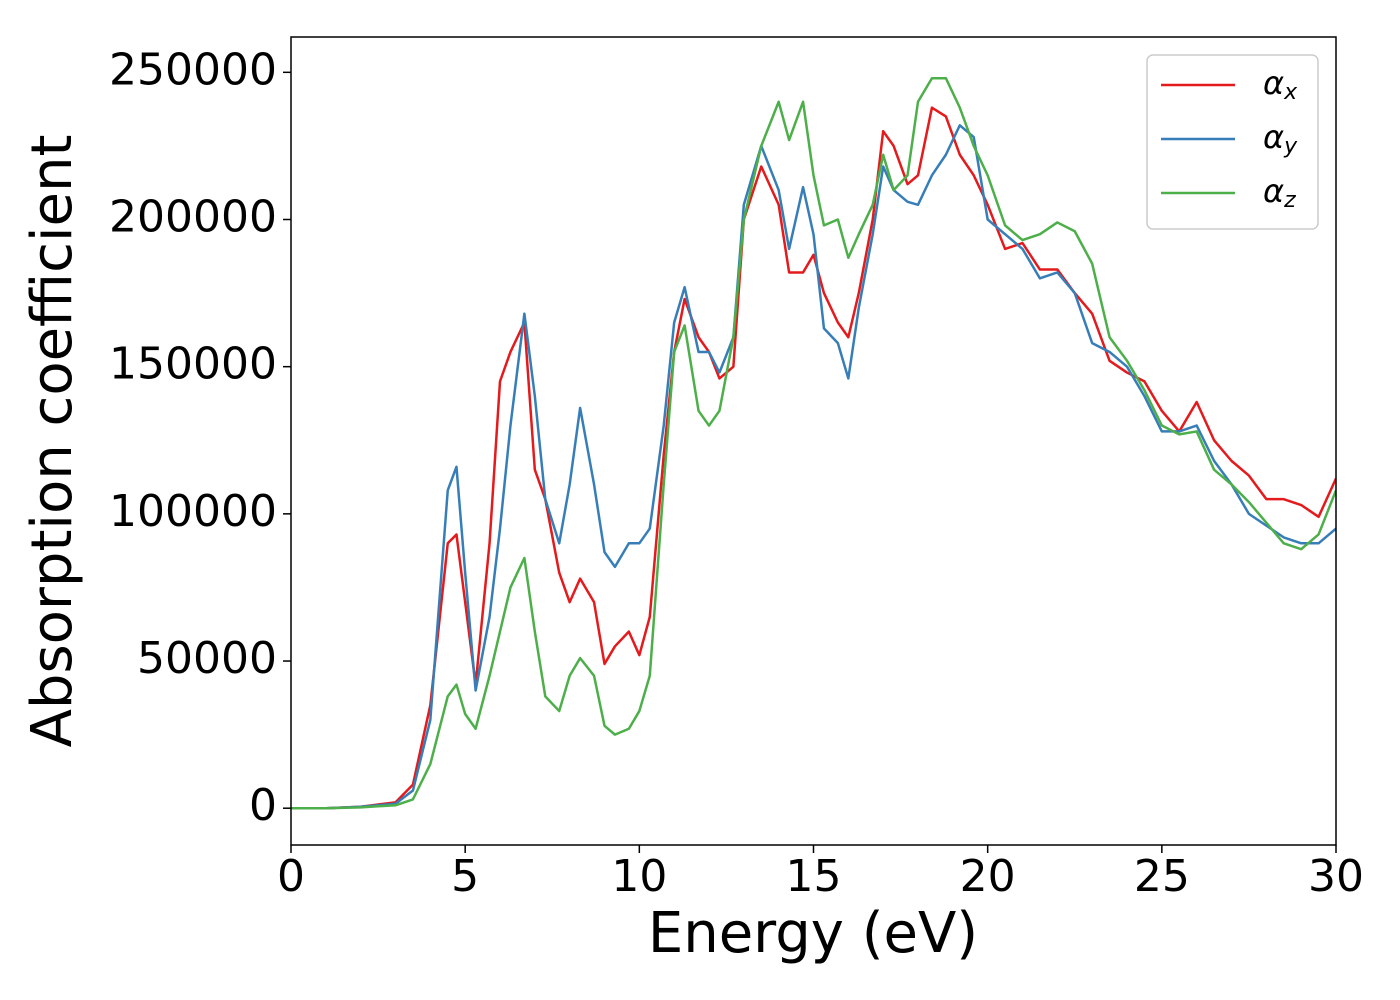  What do you see at coordinates (263, 805) in the screenshot?
I see `y-tick-label: 0` at bounding box center [263, 805].